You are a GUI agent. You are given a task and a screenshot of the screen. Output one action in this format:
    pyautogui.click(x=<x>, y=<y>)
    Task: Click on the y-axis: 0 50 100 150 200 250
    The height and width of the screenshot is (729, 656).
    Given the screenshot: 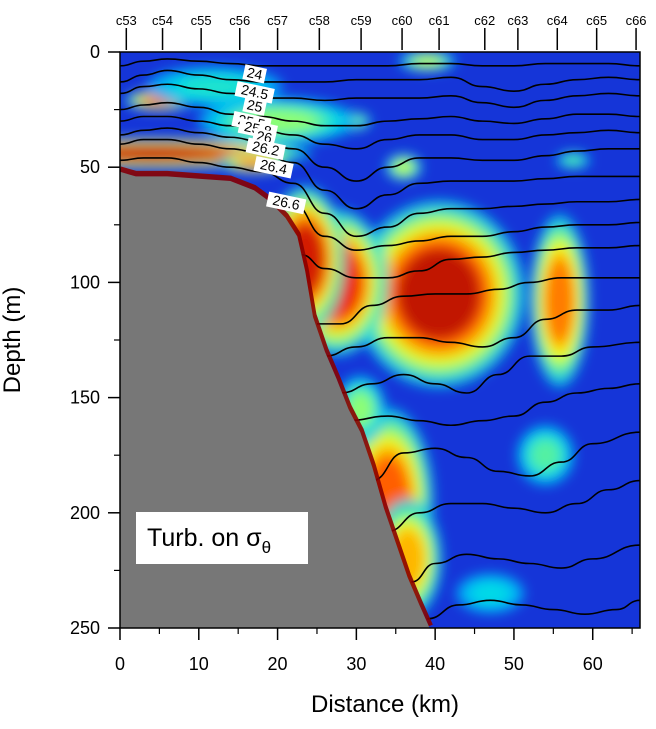 What is the action you would take?
    pyautogui.click(x=95, y=340)
    